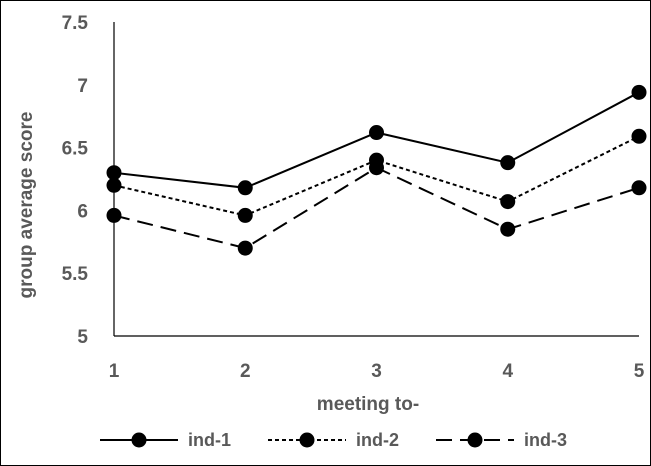 The image size is (651, 466). I want to click on y-tick-label: 5, so click(82, 337).